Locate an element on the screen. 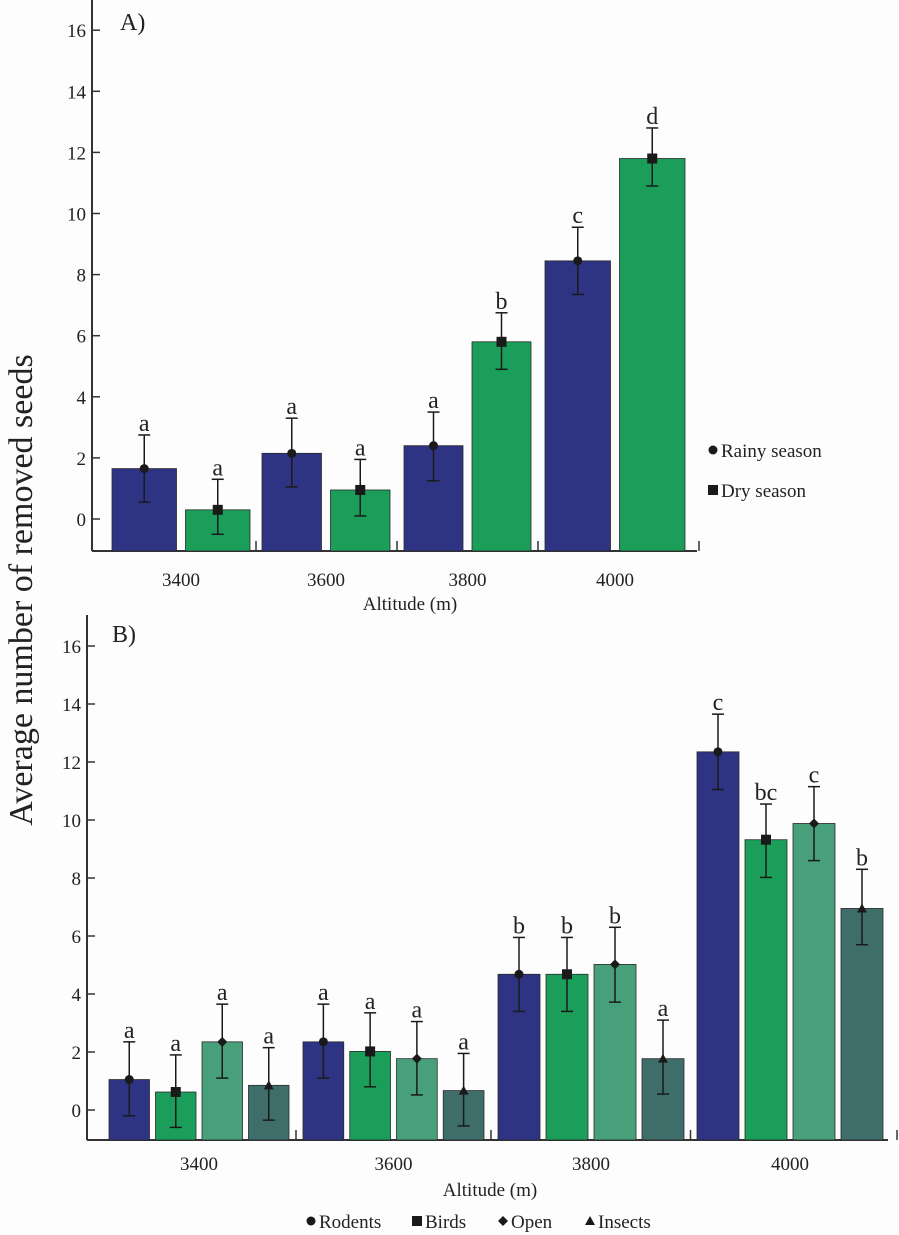 The image size is (899, 1235). panel-0-significance-label: b is located at coordinates (502, 302).